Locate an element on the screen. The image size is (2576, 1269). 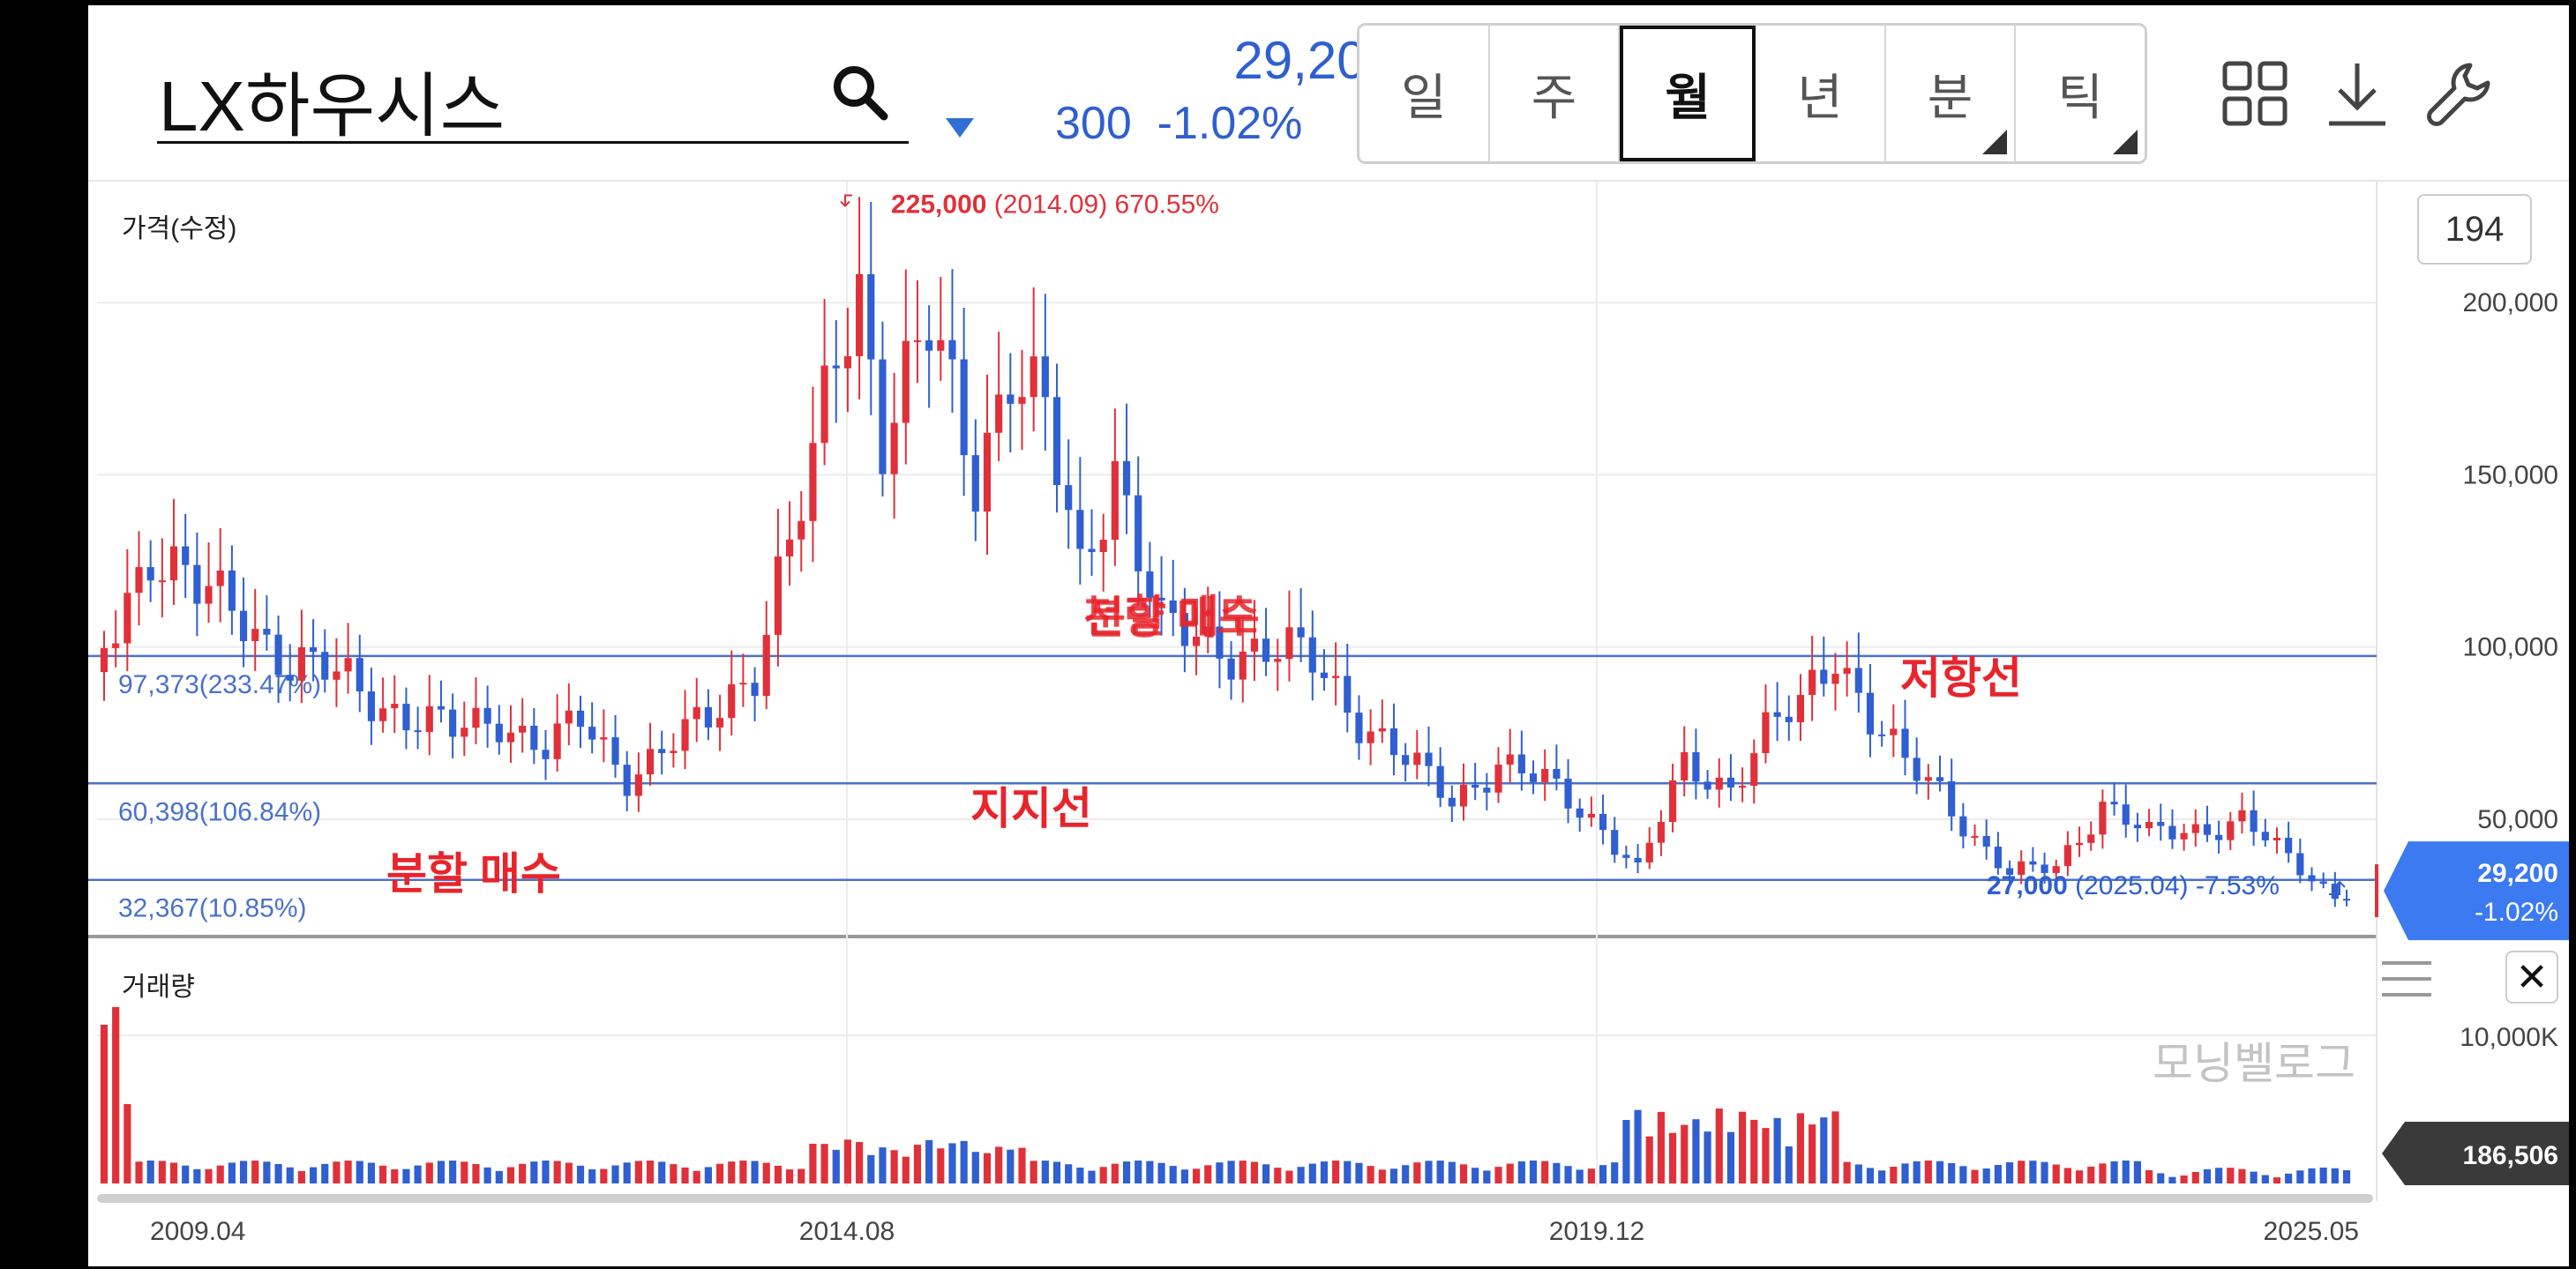
x-tick-label: 2009.04 is located at coordinates (197, 1231).